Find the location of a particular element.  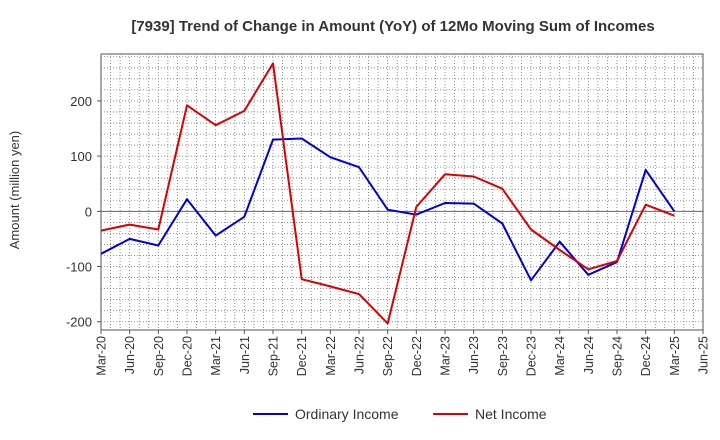

x-tick-label: Mar-22 is located at coordinates (331, 356).